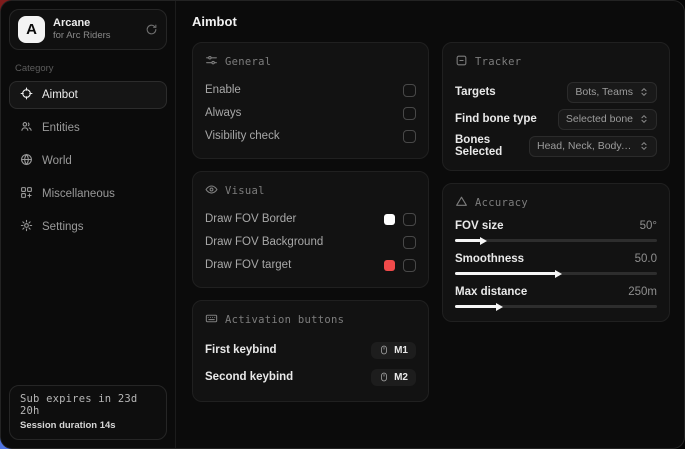 The height and width of the screenshot is (449, 685). Describe the element at coordinates (409, 265) in the screenshot. I see `fov-target-checkbox` at that location.